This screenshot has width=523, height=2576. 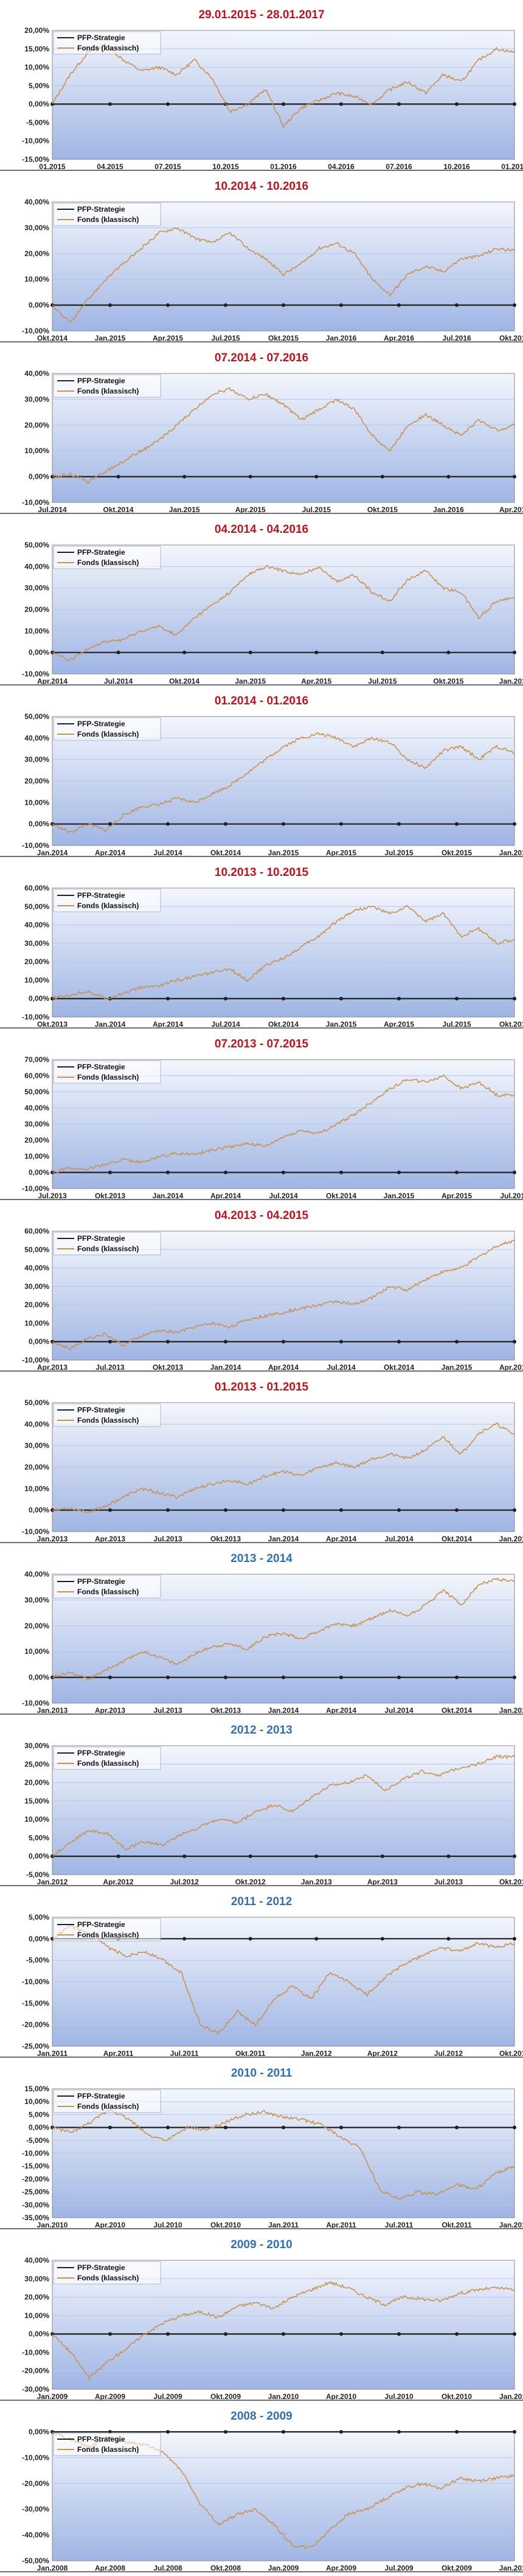 What do you see at coordinates (261, 15) in the screenshot?
I see `chart-title: 29.01.2015 - 28.01.2017` at bounding box center [261, 15].